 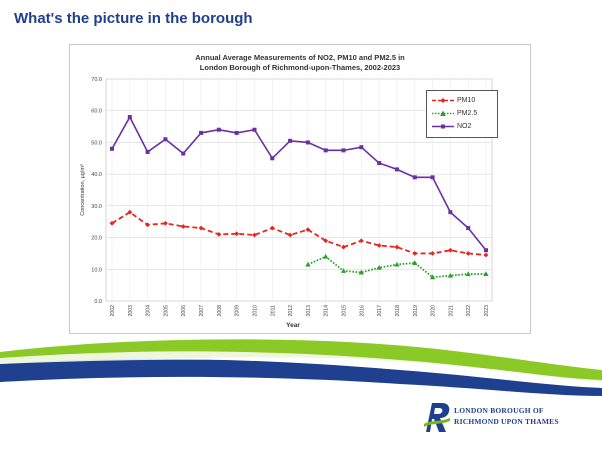 What do you see at coordinates (469, 311) in the screenshot?
I see `x-tick-label: 2022` at bounding box center [469, 311].